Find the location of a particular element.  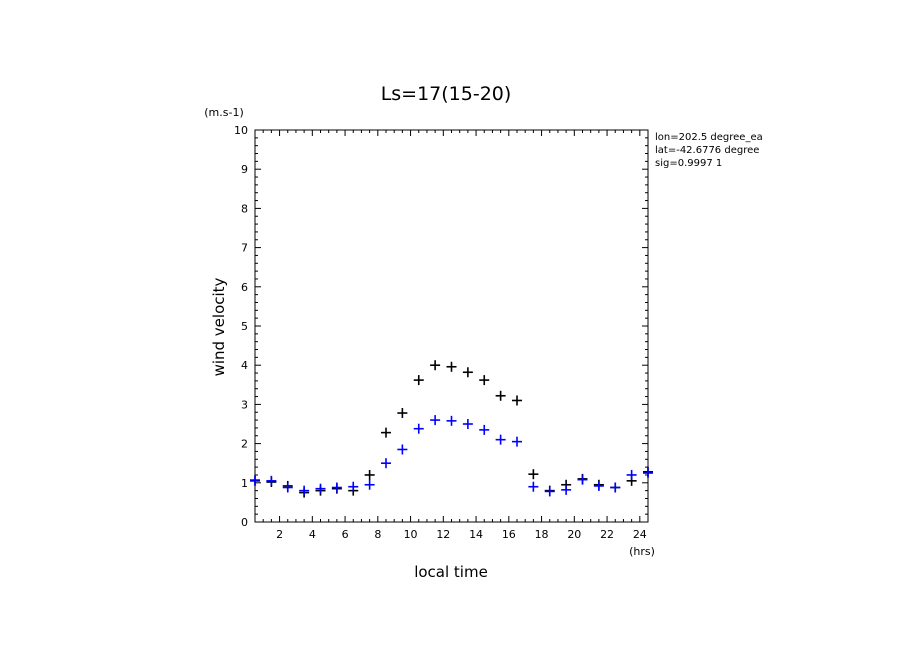

x-tick-label: 24 is located at coordinates (640, 534).